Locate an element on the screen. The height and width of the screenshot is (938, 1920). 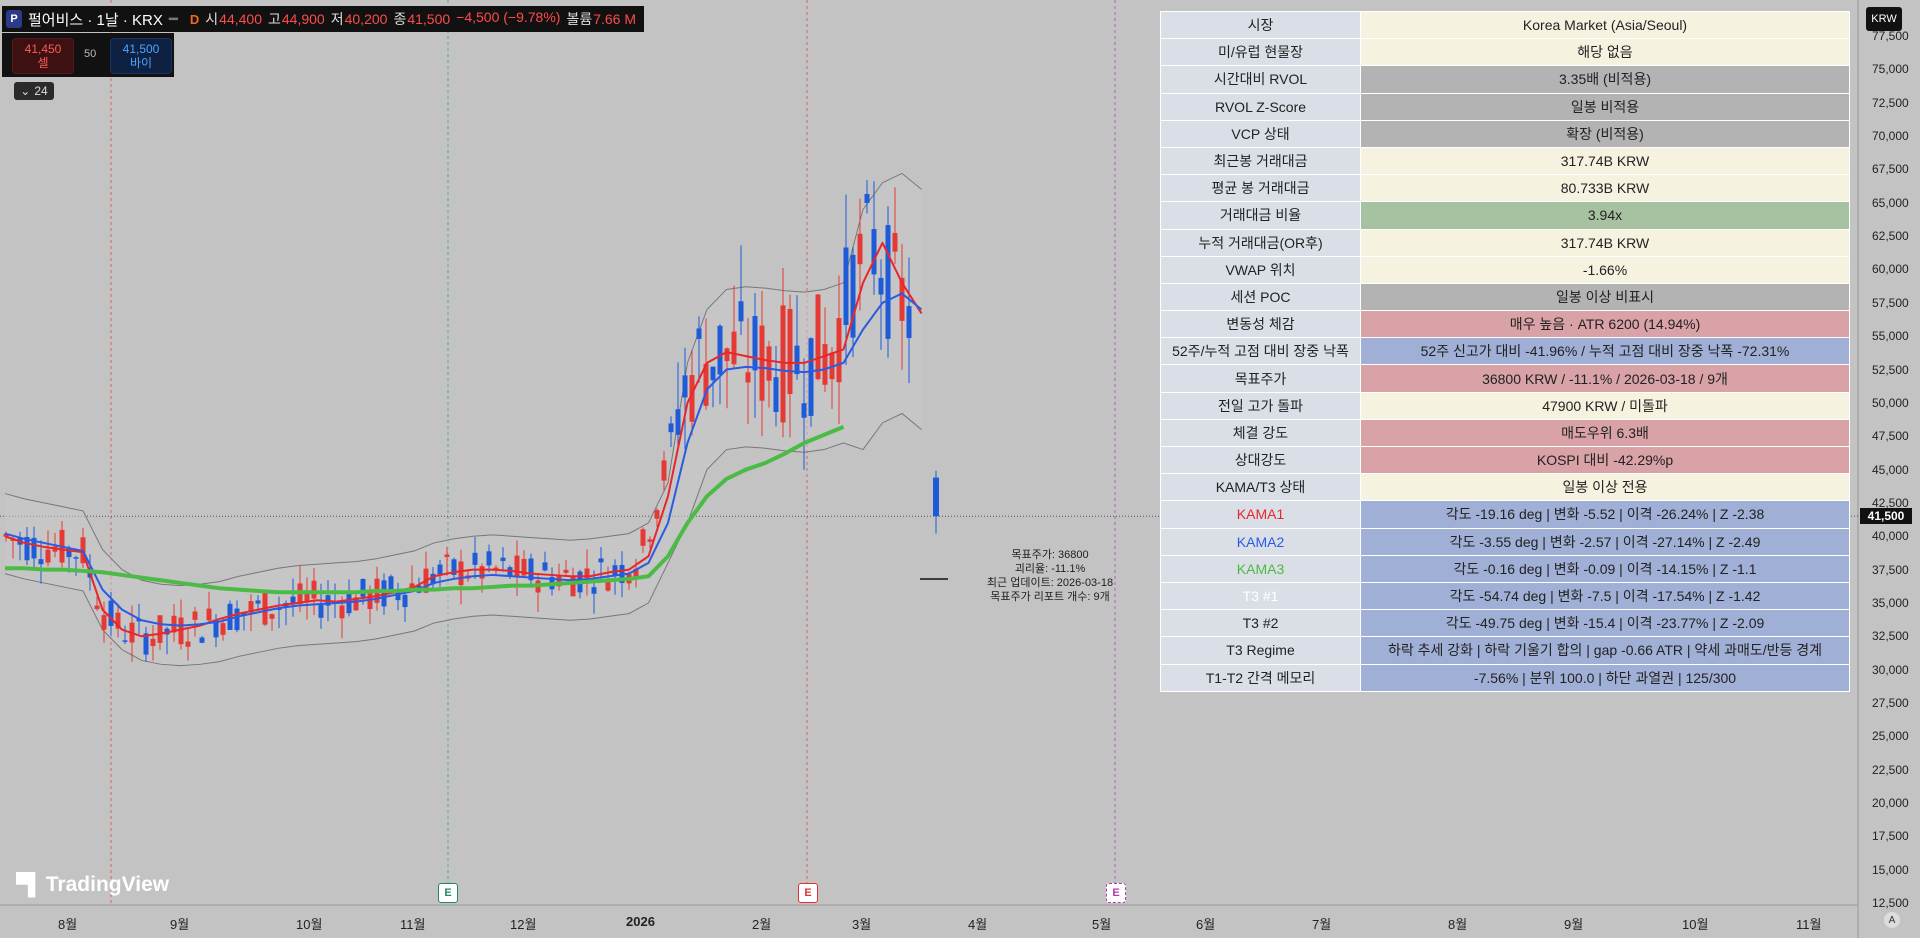
table-value: 3.35배 (비적용) is located at coordinates (1605, 79).